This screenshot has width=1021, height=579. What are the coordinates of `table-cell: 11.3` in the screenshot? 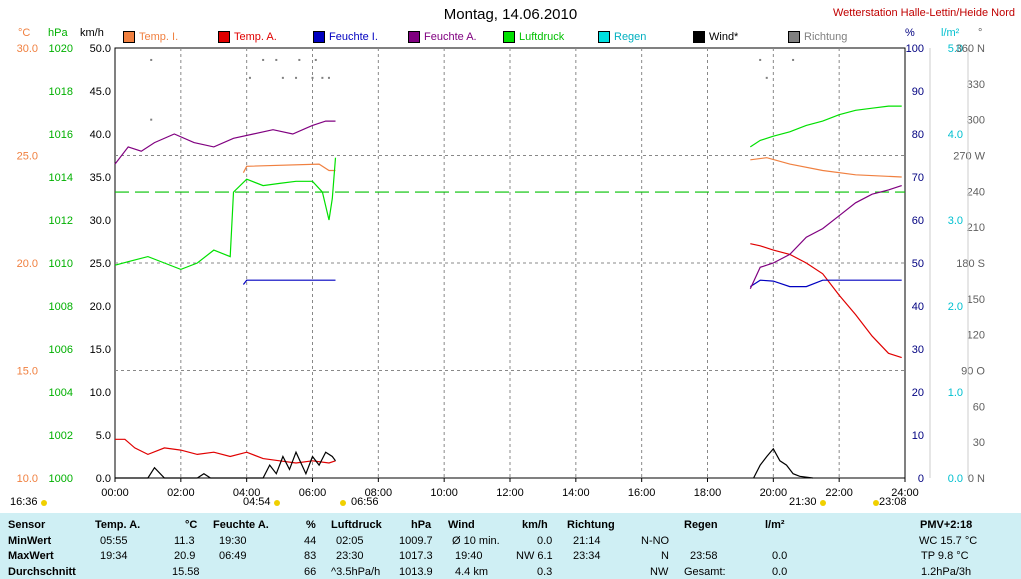 It's located at (184, 541).